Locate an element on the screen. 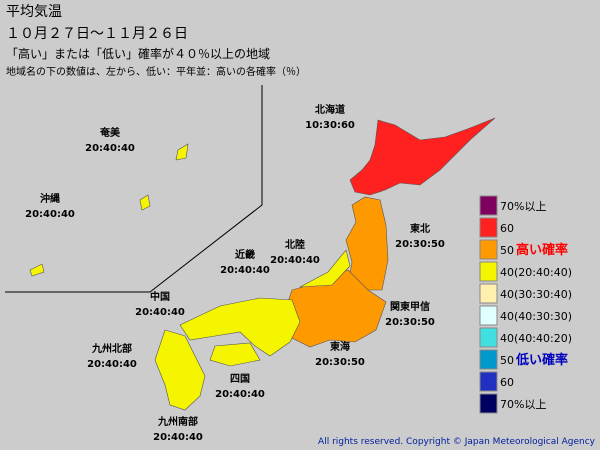 This screenshot has width=600, height=450. period: １０月２７日～１１月２６日 is located at coordinates (97, 34).